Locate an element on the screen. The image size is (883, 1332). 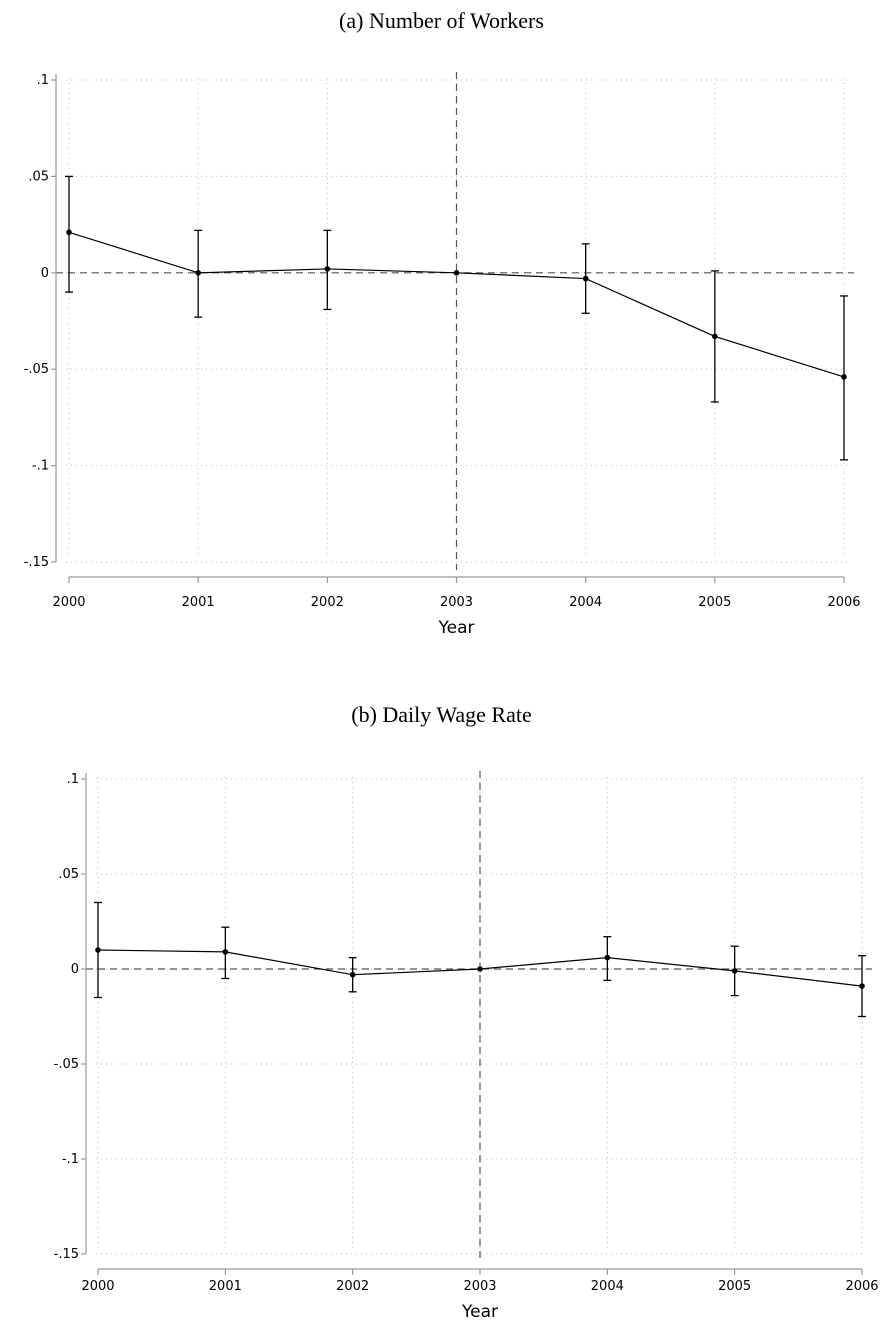
chart-title: (b) Daily Wage Rate is located at coordinates (441, 714).